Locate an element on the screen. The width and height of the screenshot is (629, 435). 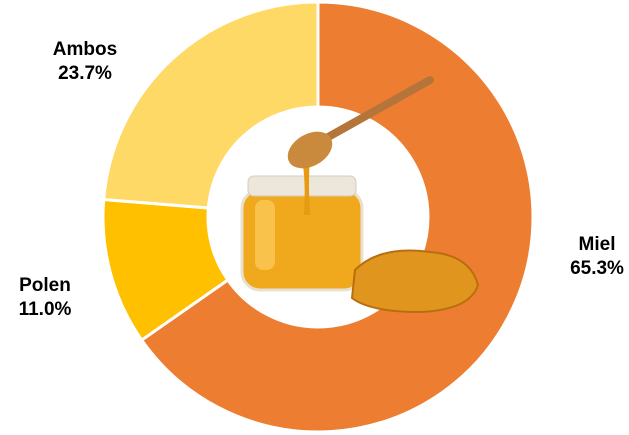
slice-value-label: 23.7% is located at coordinates (85, 73).